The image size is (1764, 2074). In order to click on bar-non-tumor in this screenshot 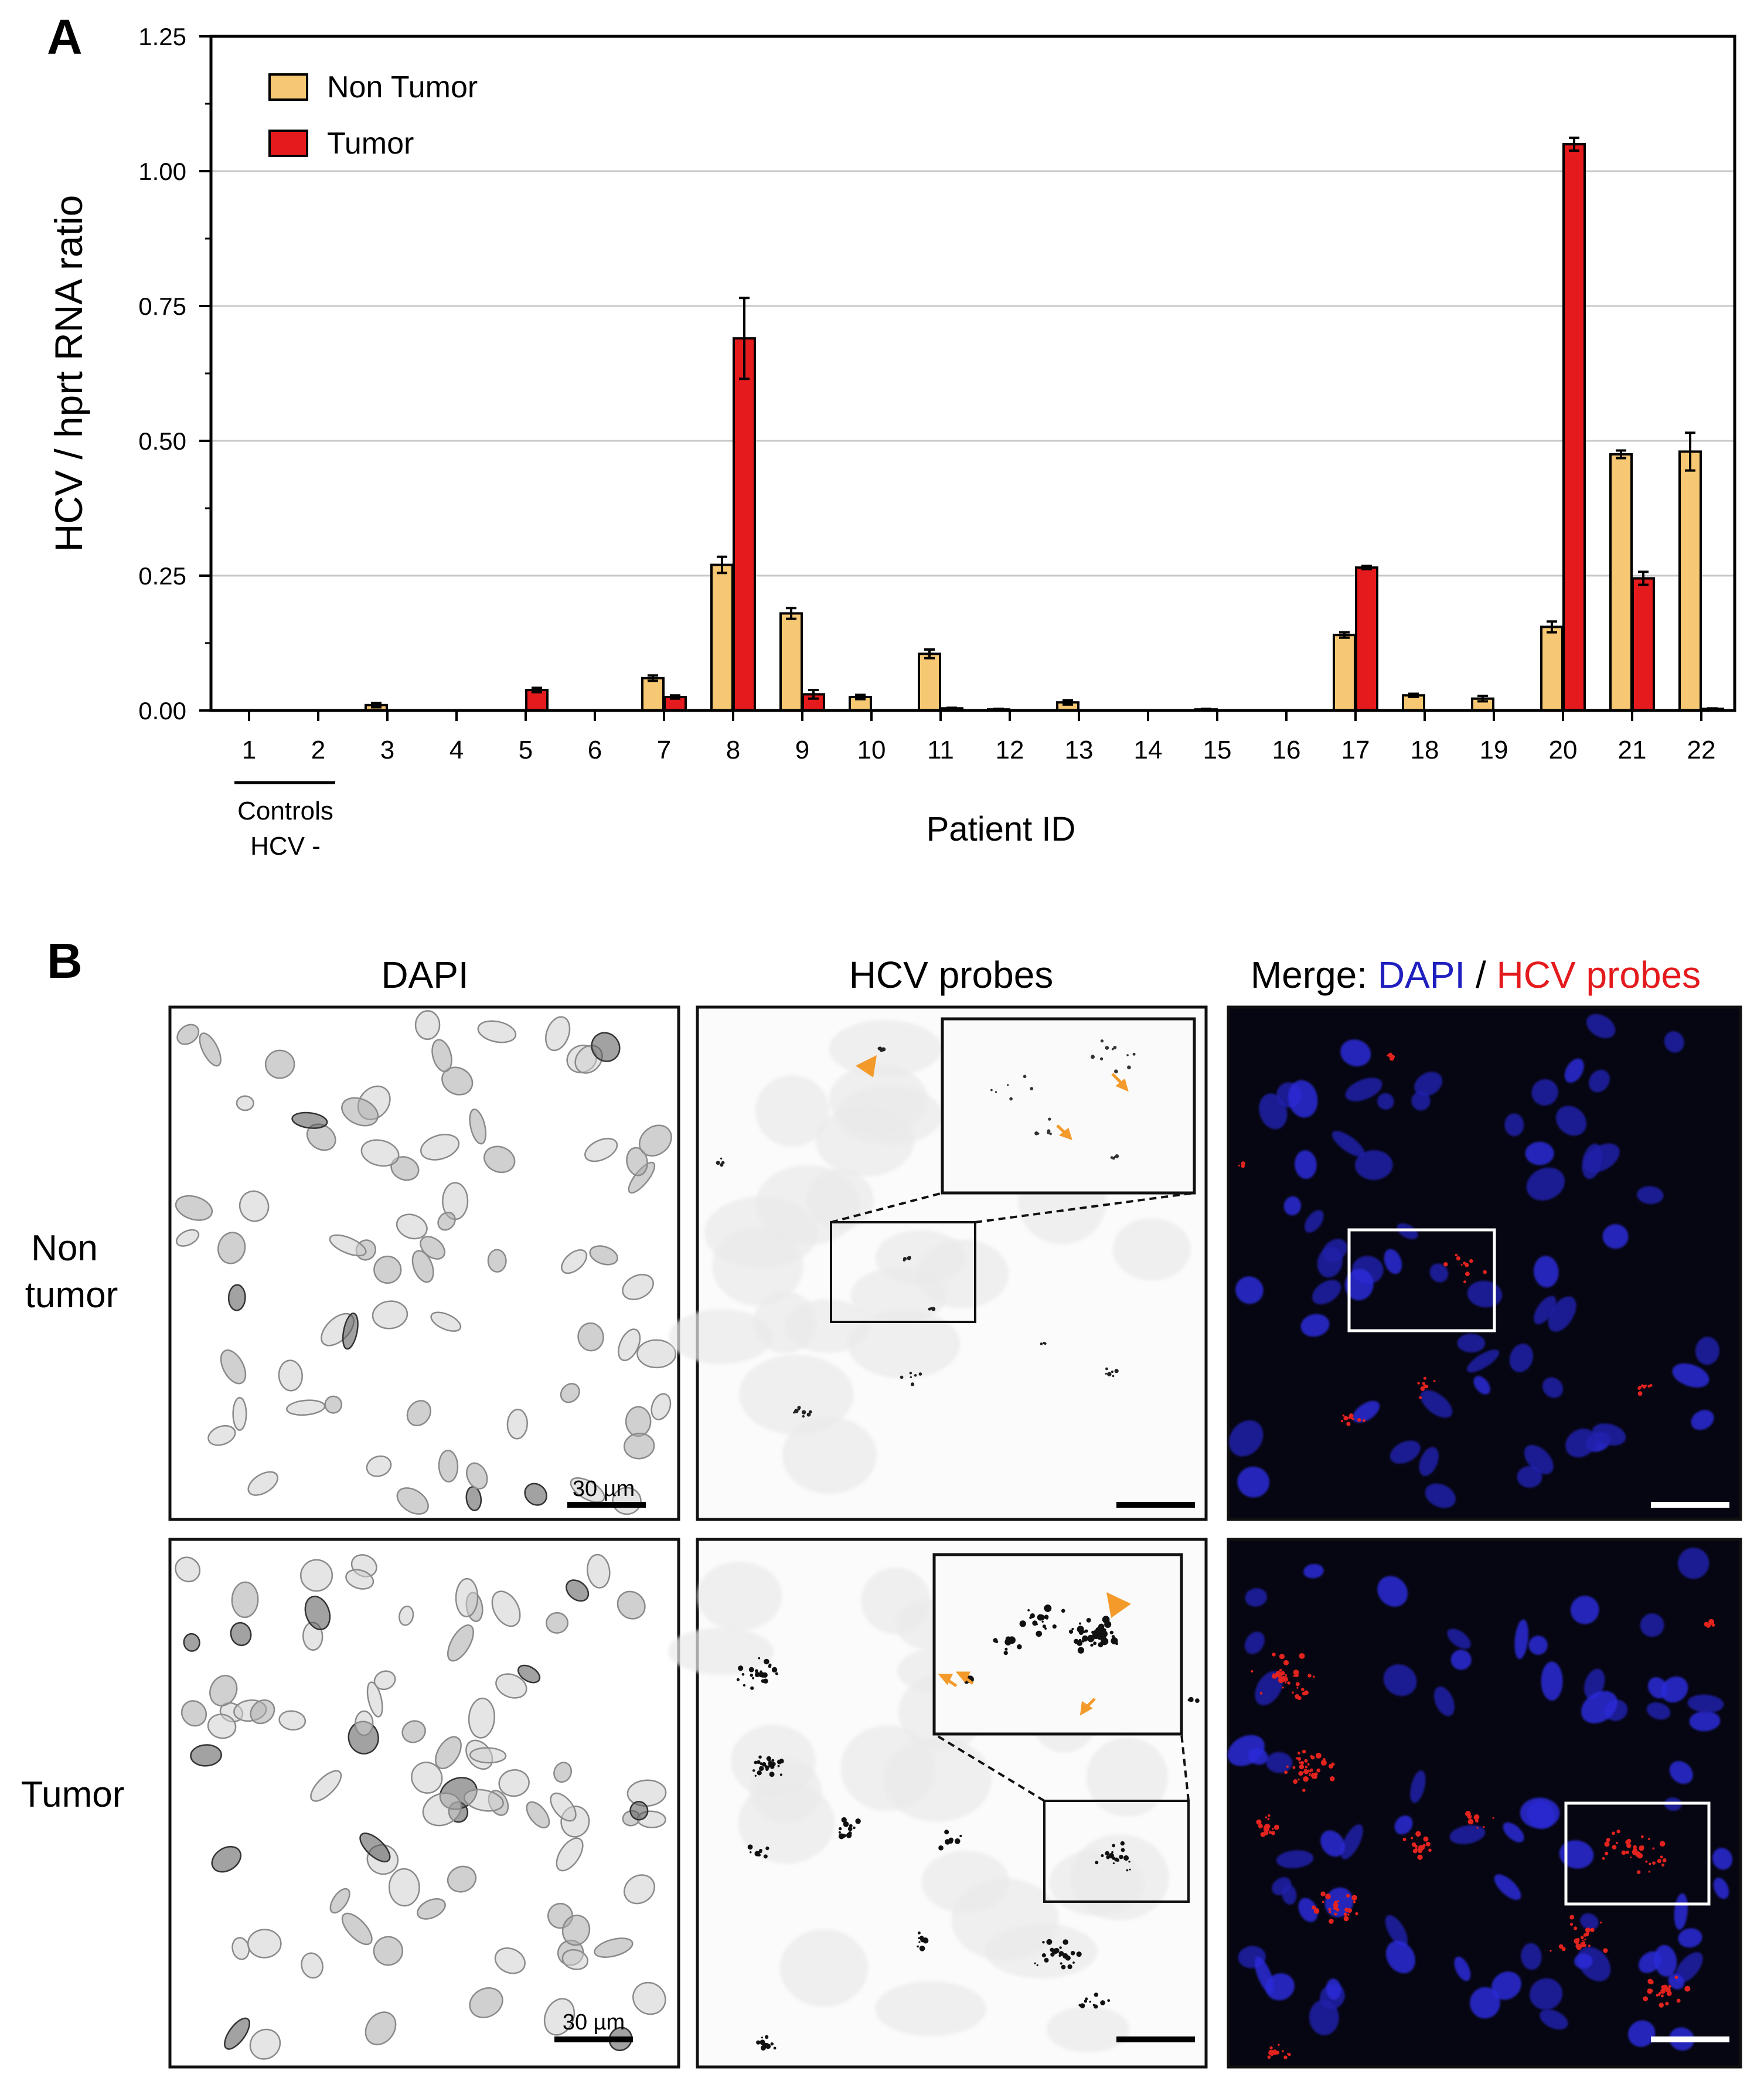, I will do `click(1621, 582)`.